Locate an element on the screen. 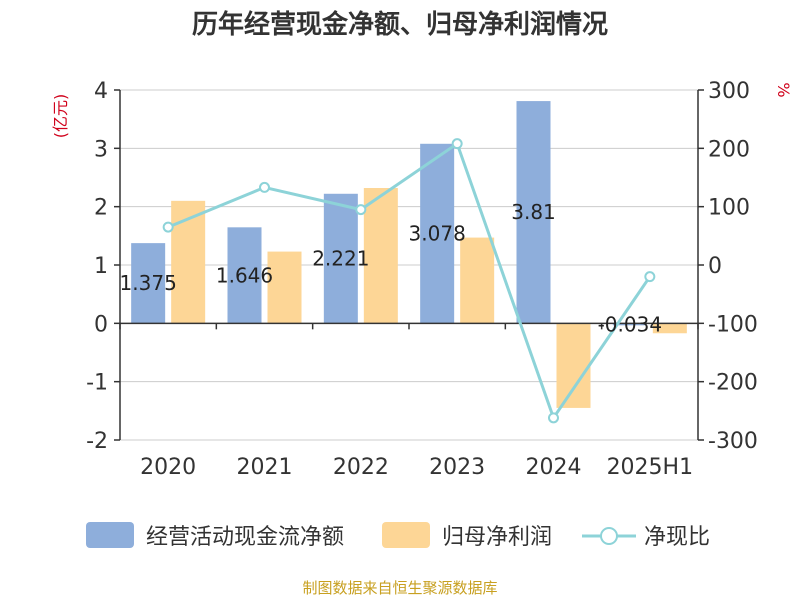  cashflow-data-label: -0.034 is located at coordinates (630, 324).